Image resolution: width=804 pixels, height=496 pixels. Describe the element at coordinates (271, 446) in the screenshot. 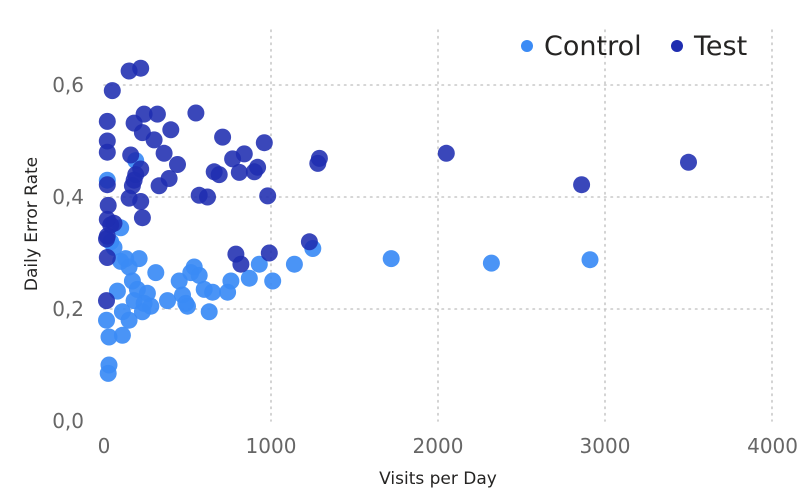

I see `x-tick-label: 1000` at that location.